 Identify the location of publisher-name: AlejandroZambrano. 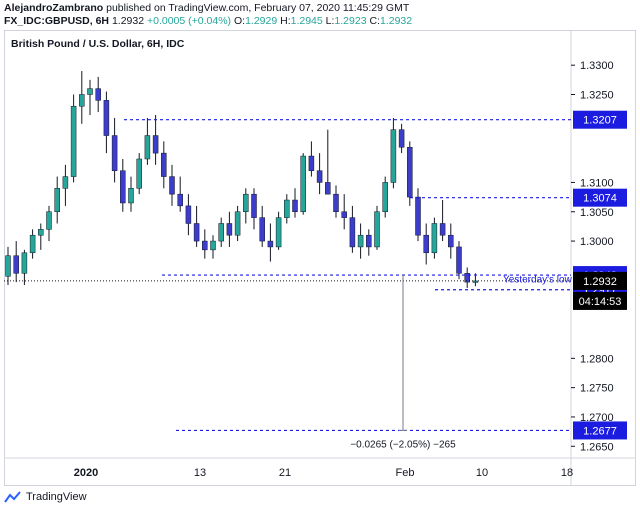
(54, 8).